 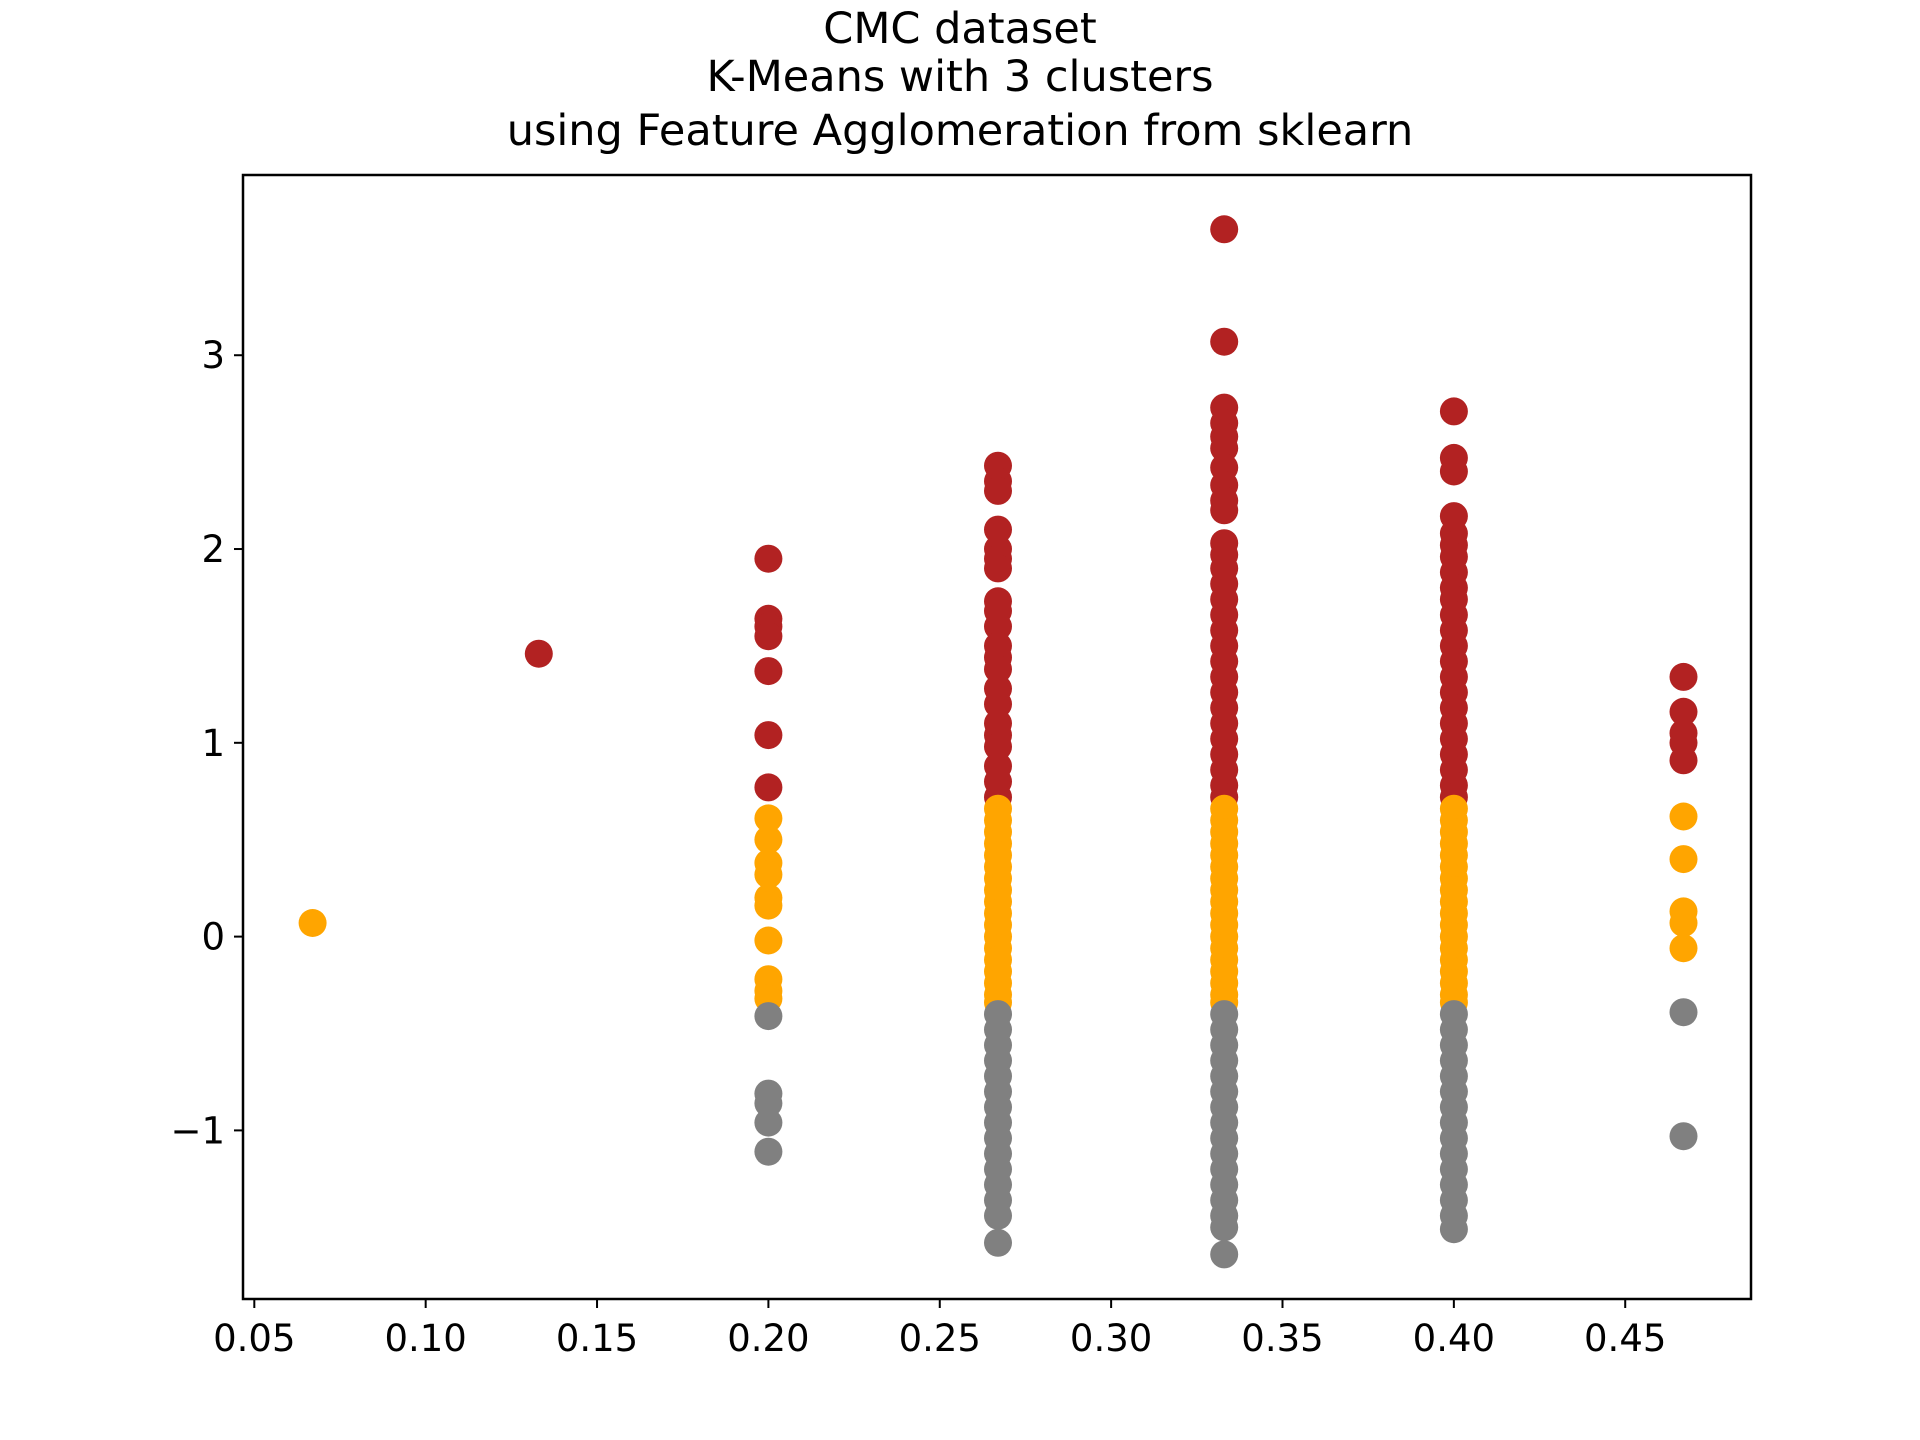 What do you see at coordinates (960, 77) in the screenshot?
I see `chart-title-line-2: K-Means with 3 clusters` at bounding box center [960, 77].